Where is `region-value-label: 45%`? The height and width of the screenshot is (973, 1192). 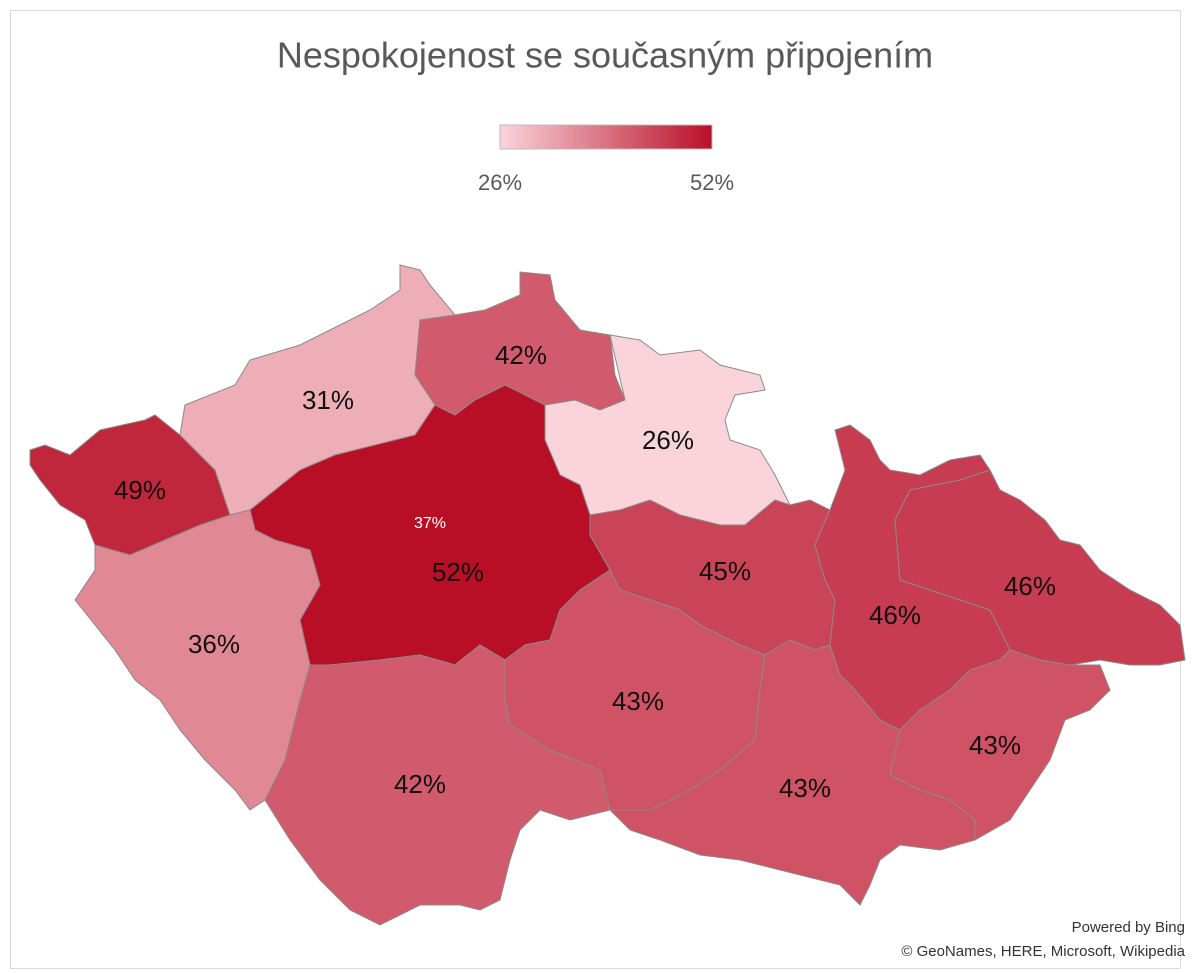
region-value-label: 45% is located at coordinates (725, 571).